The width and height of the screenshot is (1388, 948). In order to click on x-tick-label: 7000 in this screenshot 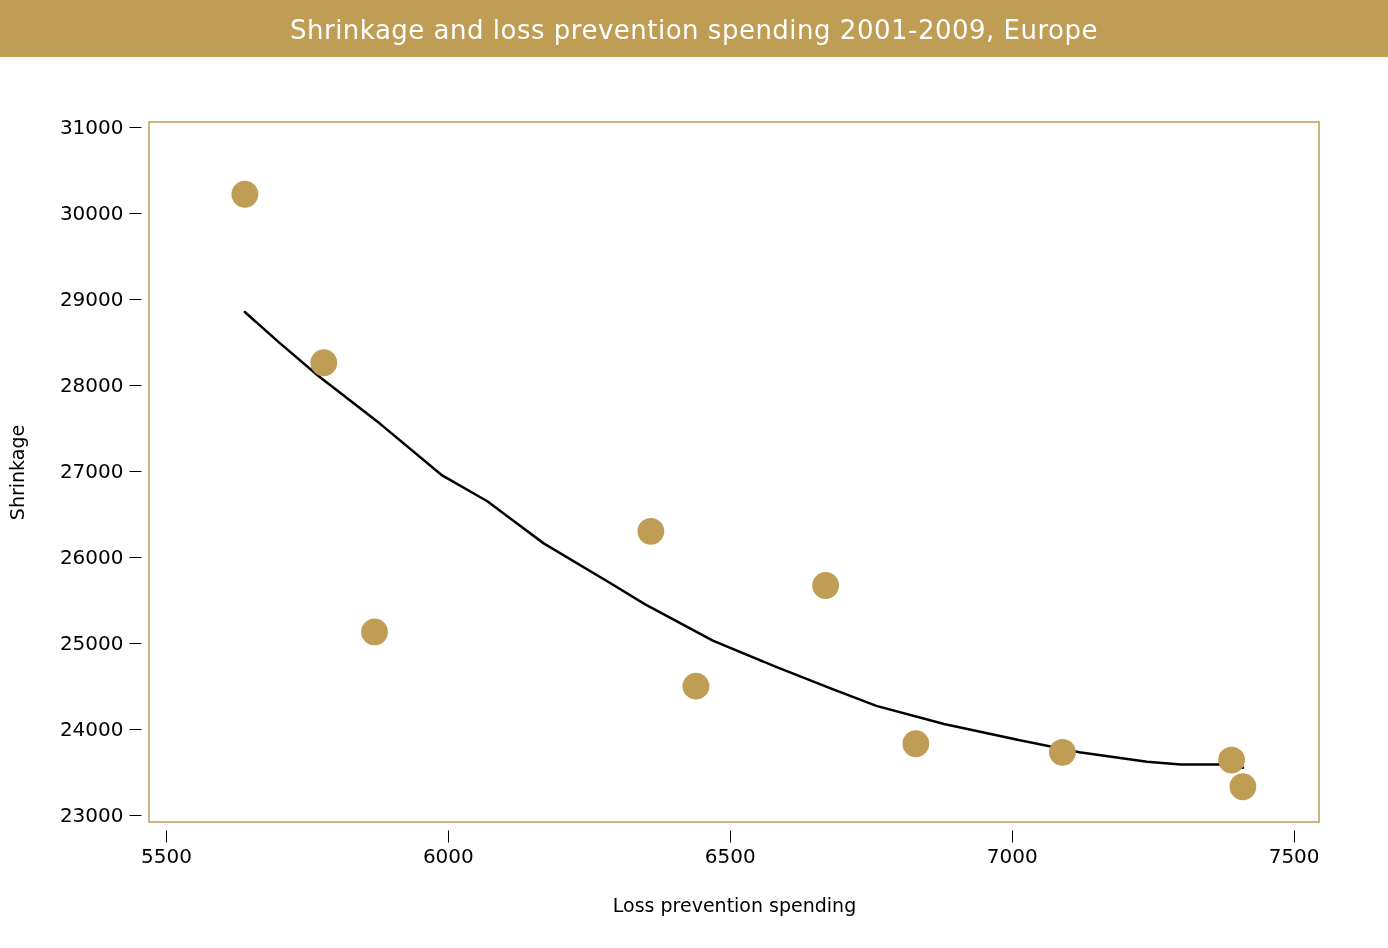, I will do `click(1012, 855)`.